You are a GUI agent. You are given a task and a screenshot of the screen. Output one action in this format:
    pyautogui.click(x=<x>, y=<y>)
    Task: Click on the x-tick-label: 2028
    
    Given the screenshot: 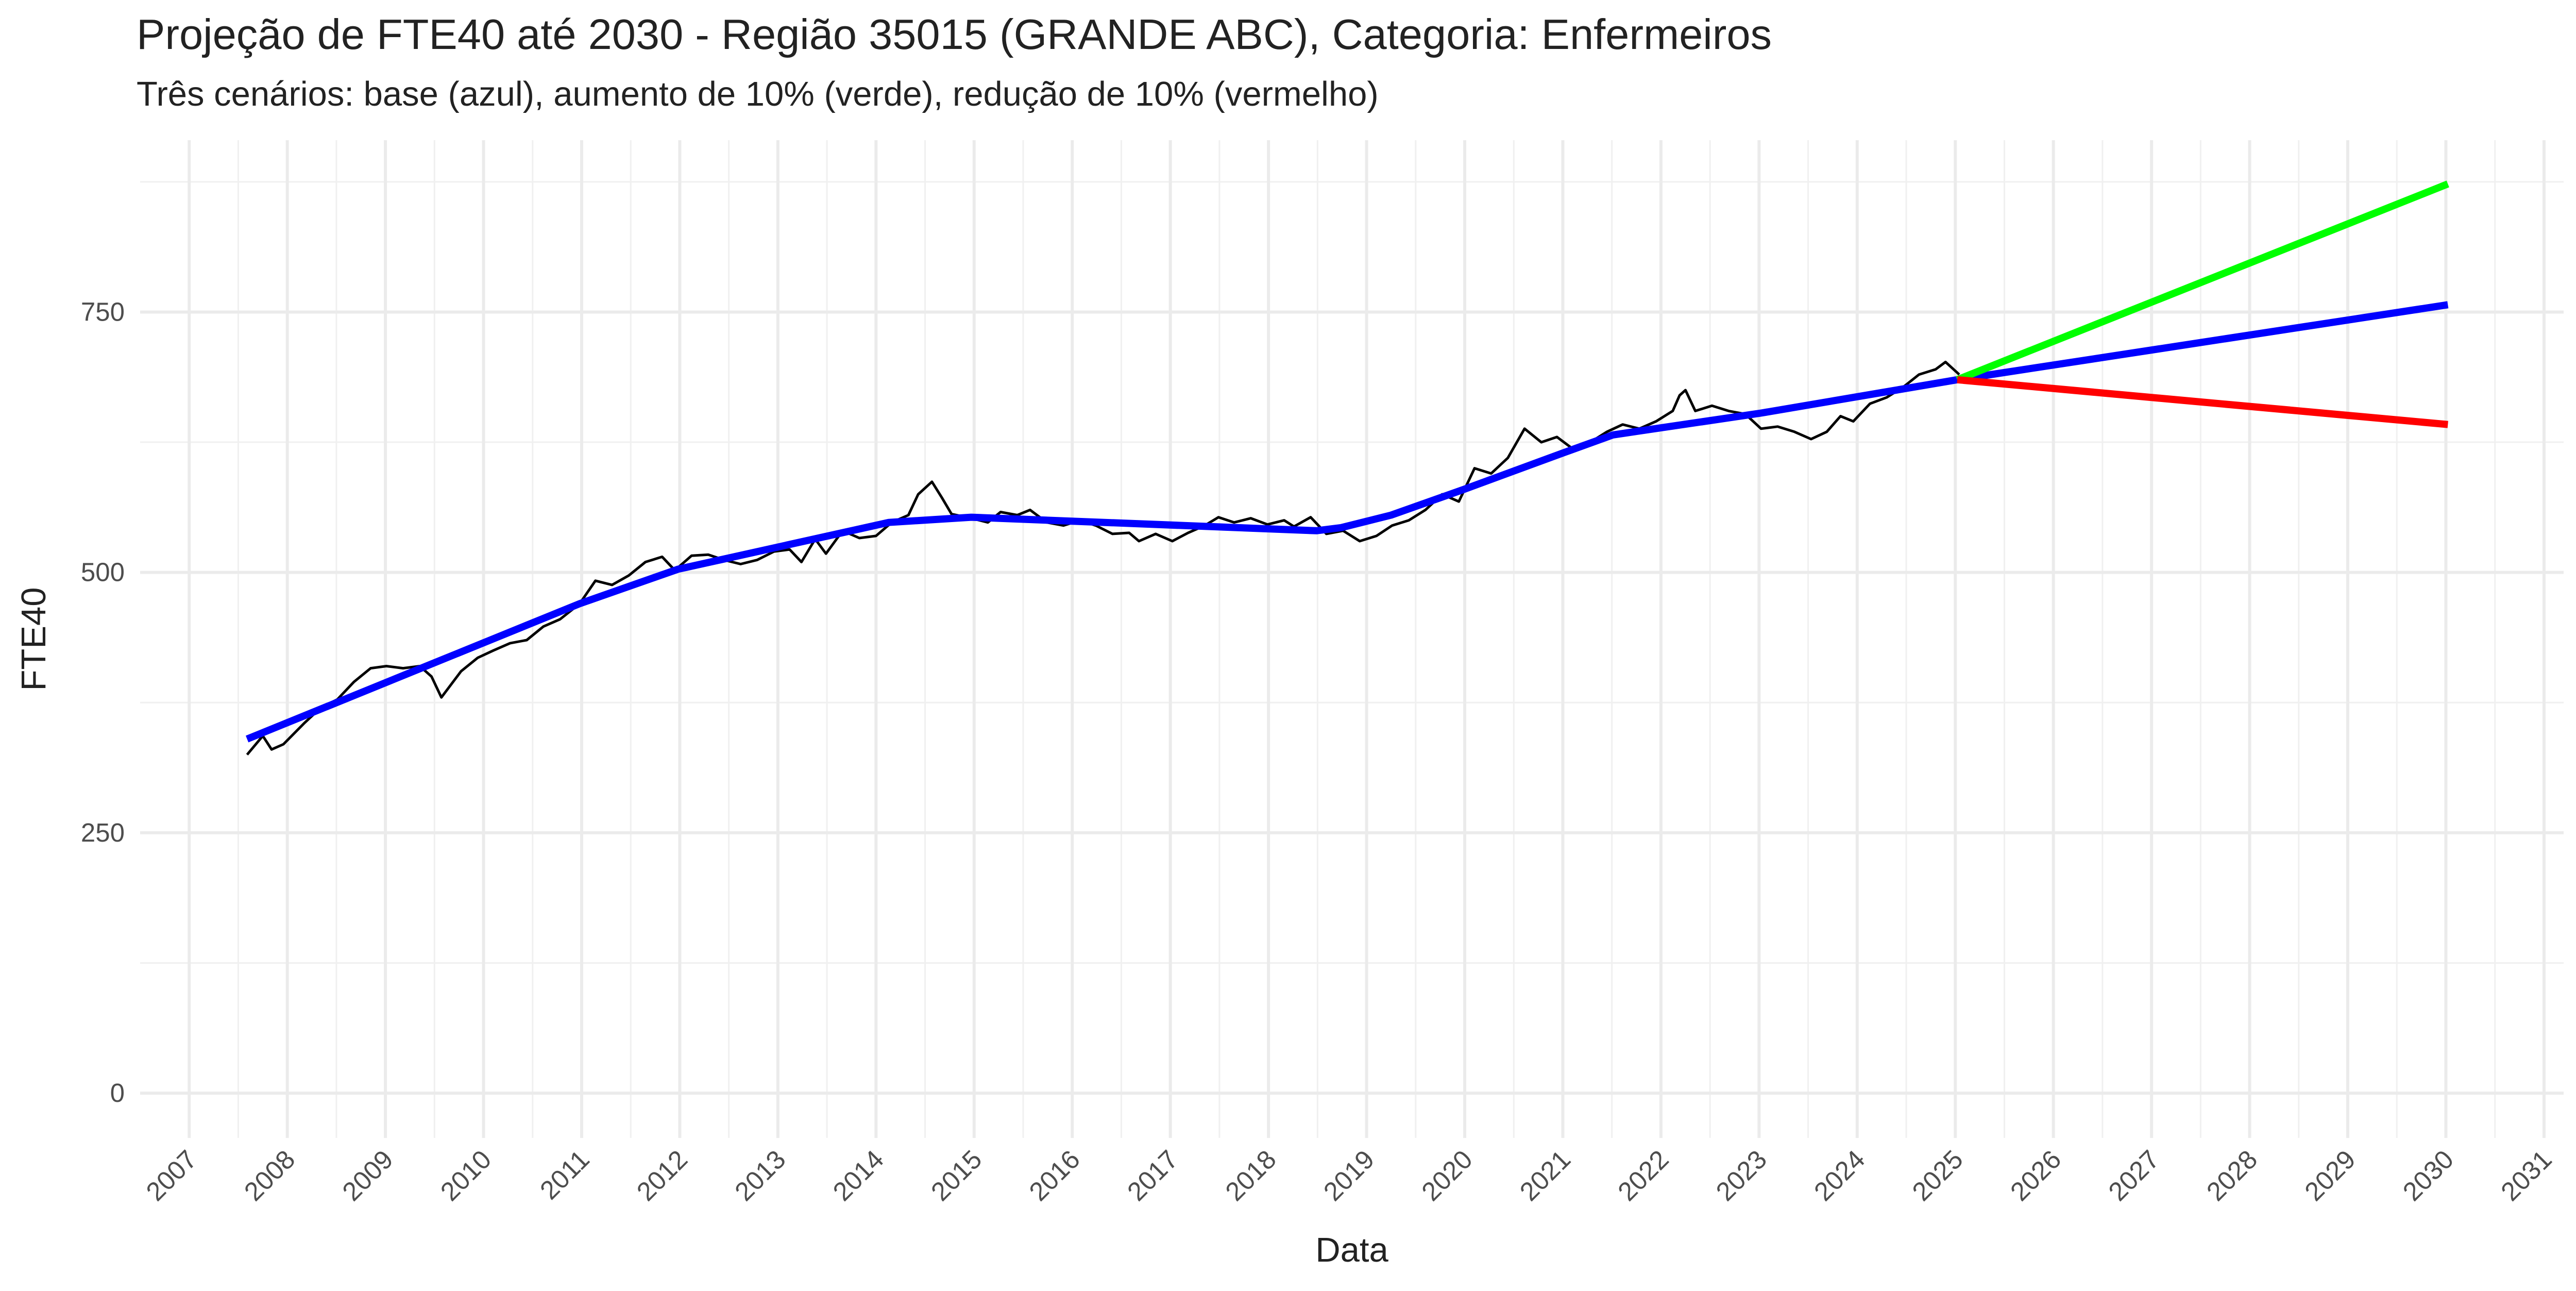 What is the action you would take?
    pyautogui.click(x=2232, y=1175)
    